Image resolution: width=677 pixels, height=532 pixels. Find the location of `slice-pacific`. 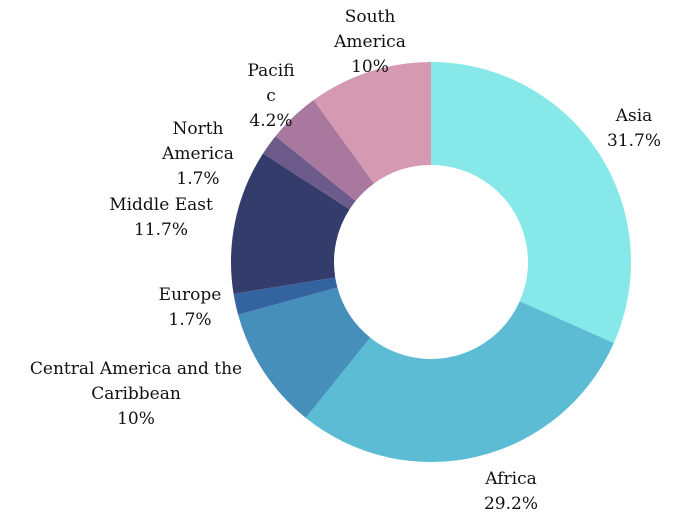

slice-pacific is located at coordinates (325, 150).